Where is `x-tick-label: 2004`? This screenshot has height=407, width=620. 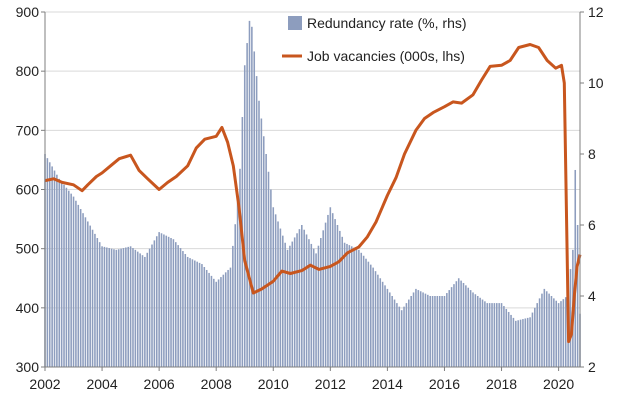
x-tick-label: 2004 is located at coordinates (101, 384).